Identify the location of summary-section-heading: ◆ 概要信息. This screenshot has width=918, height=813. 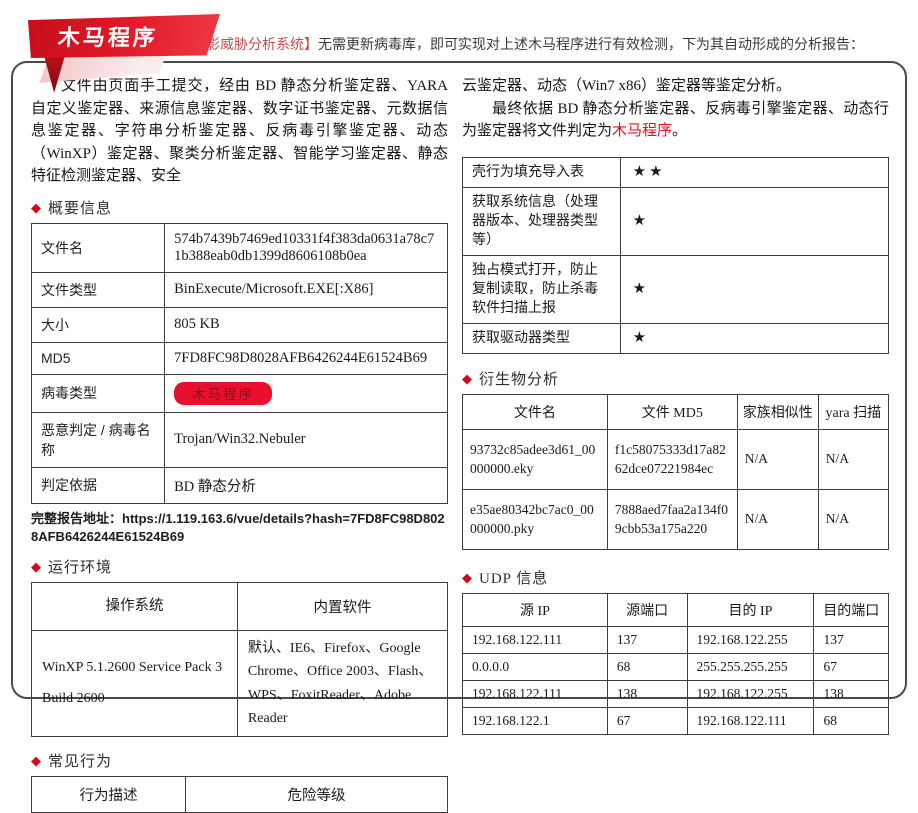
(239, 207).